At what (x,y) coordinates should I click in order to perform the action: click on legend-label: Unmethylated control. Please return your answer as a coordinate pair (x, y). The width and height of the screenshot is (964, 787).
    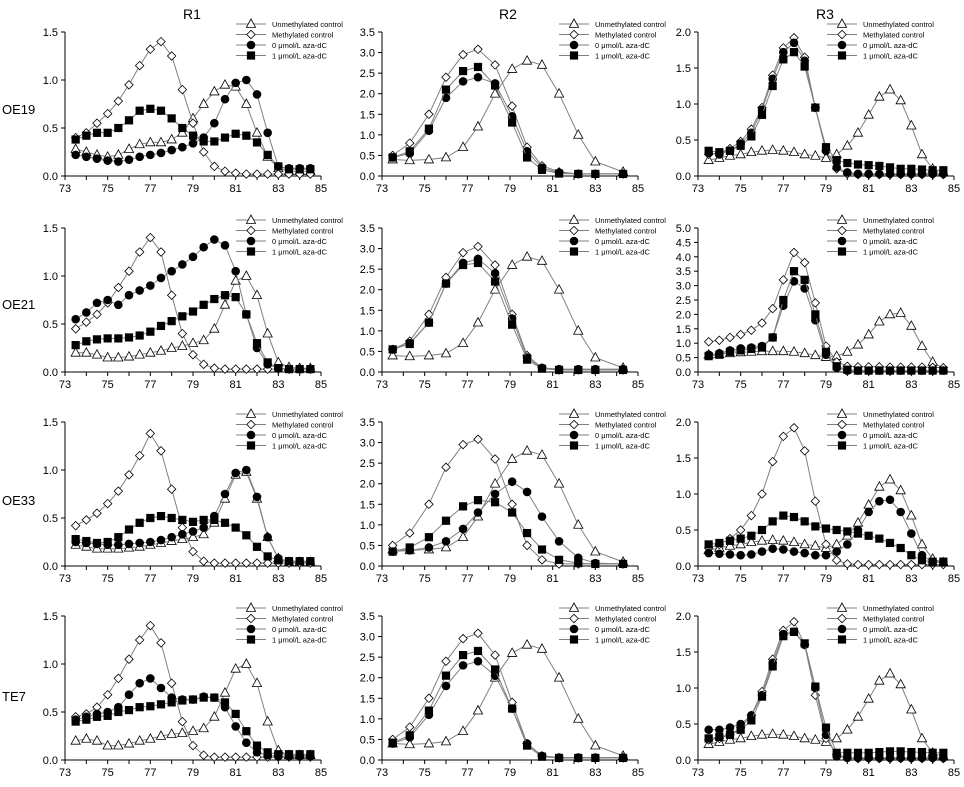
    Looking at the image, I should click on (307, 608).